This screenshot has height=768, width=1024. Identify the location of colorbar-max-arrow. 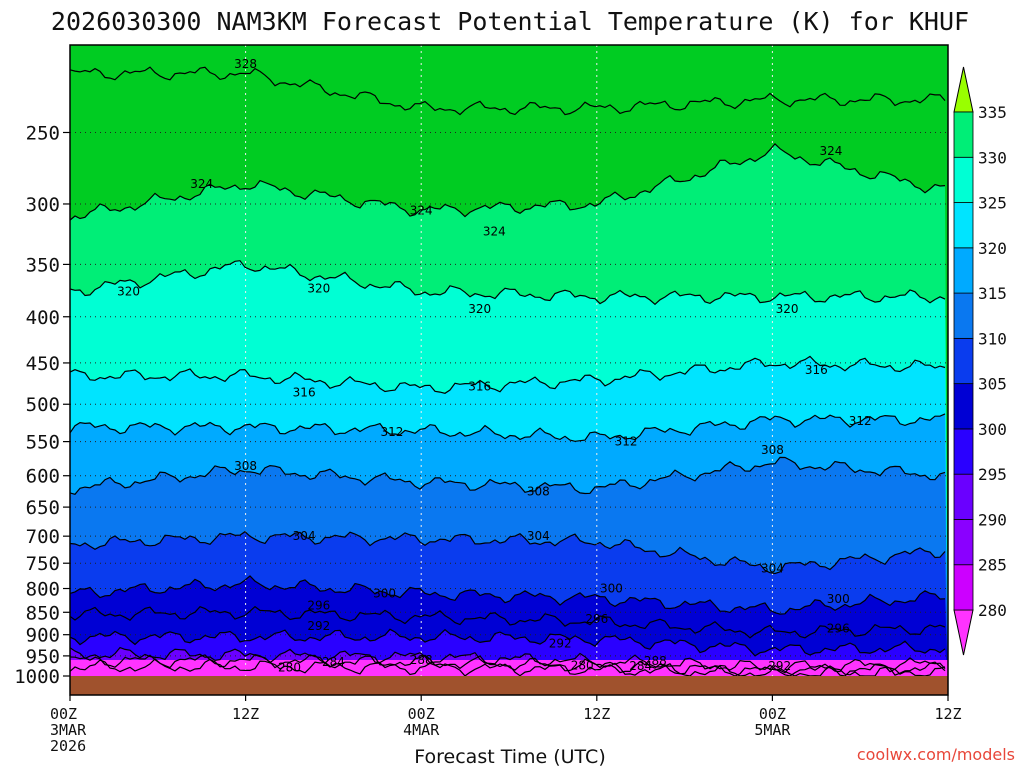
(963, 89).